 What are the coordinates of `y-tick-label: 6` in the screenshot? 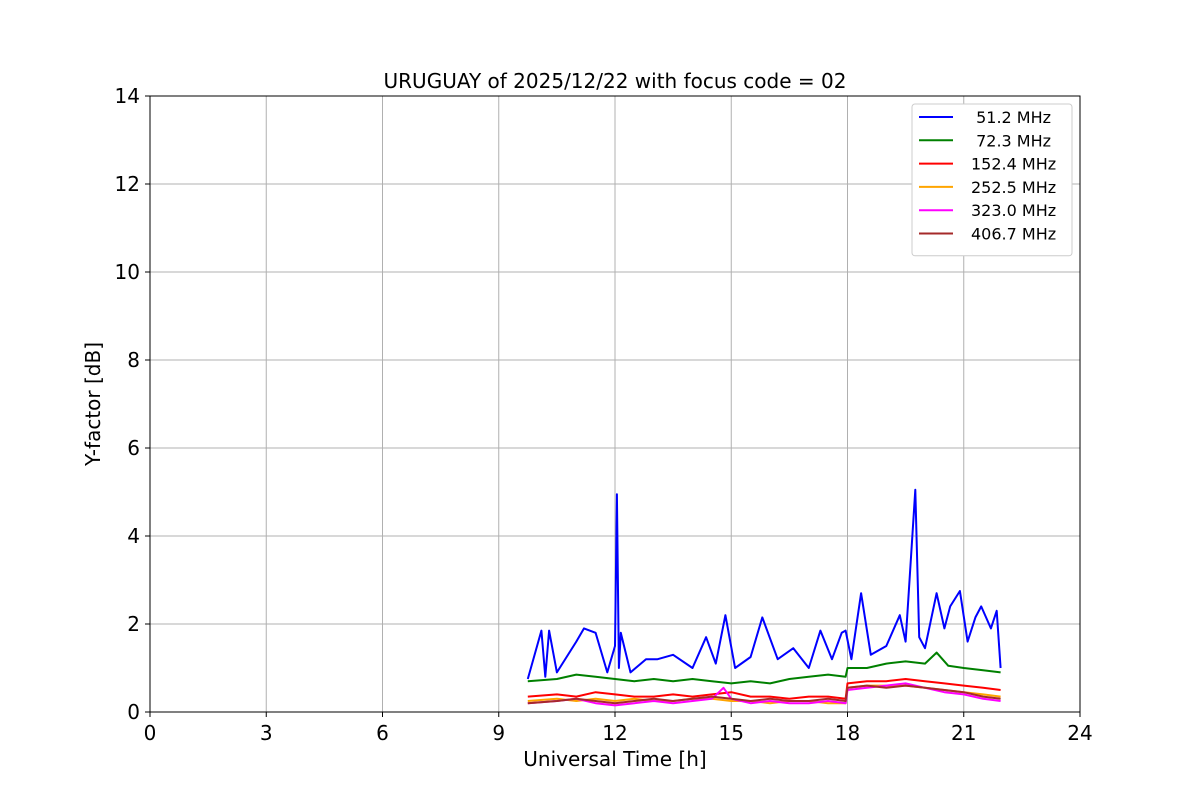 It's located at (133, 448).